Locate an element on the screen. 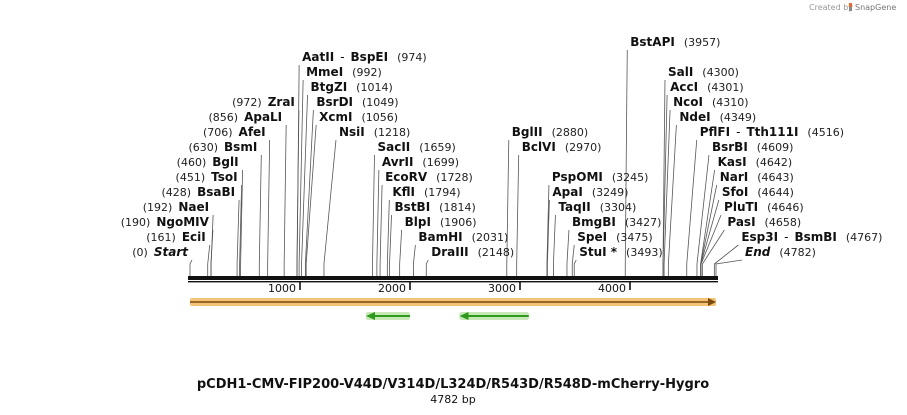 This screenshot has height=415, width=907. credit-brand: SnapGene is located at coordinates (875, 7).